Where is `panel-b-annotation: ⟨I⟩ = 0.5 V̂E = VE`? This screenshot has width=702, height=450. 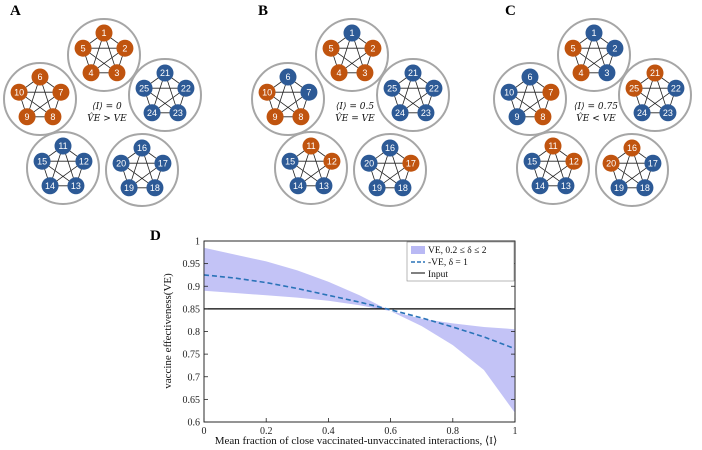
panel-b-annotation: ⟨I⟩ = 0.5 V̂E = VE is located at coordinates (355, 113).